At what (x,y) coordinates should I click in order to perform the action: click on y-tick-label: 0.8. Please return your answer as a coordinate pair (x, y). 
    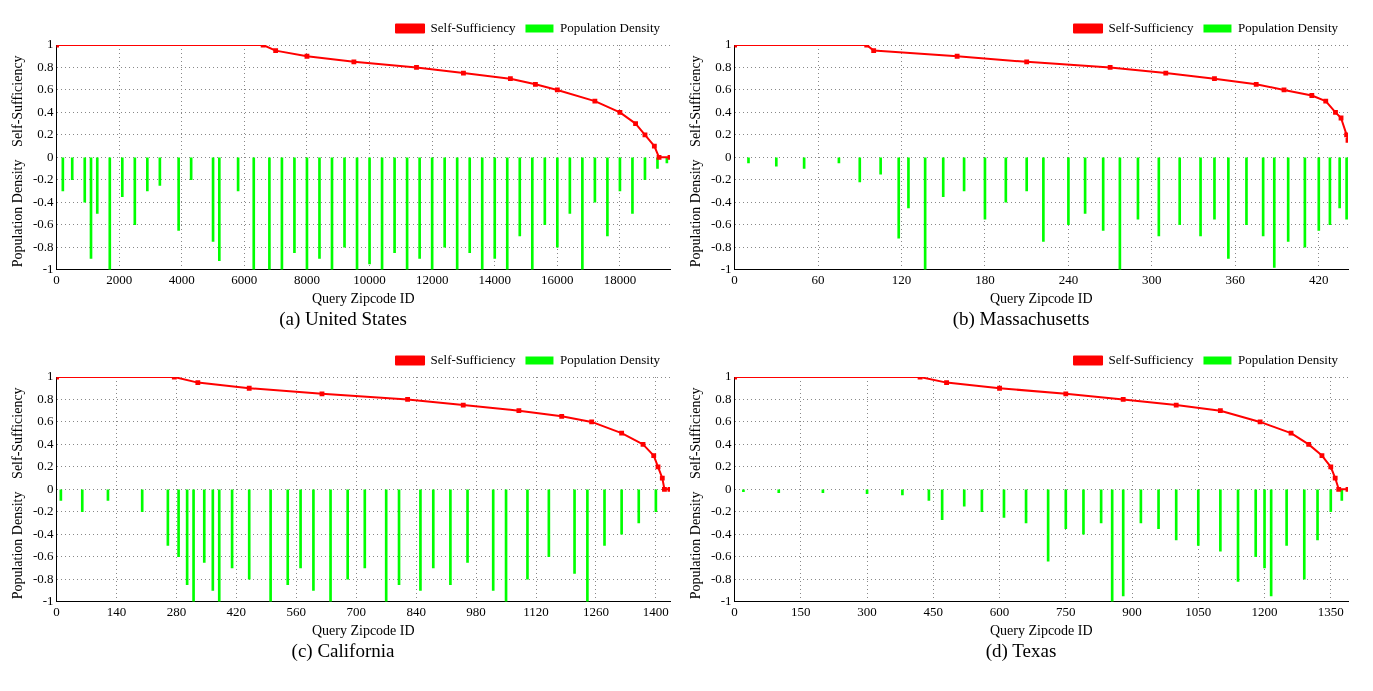
    Looking at the image, I should click on (723, 398).